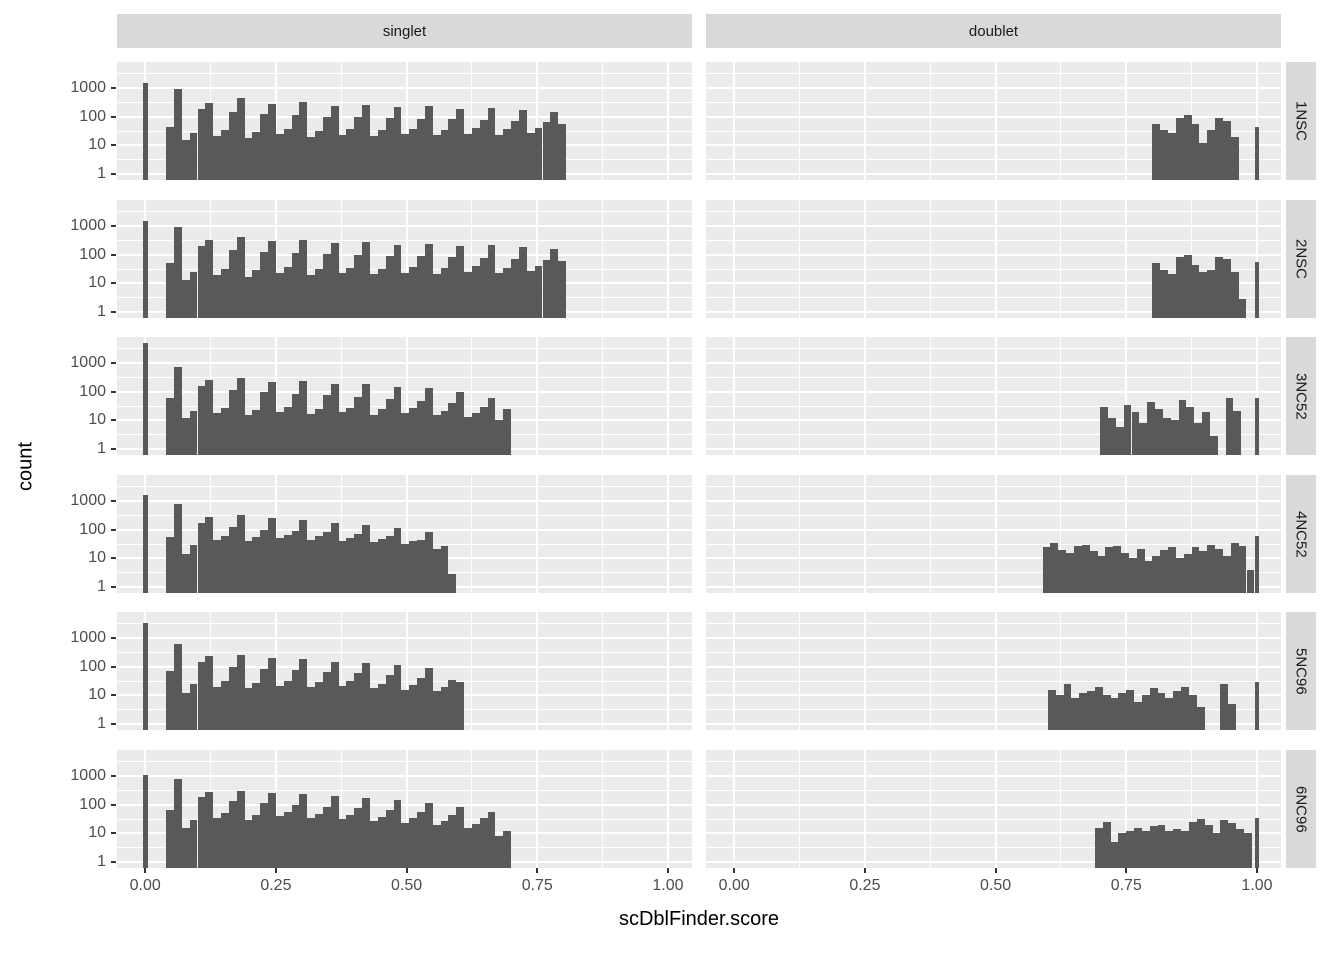  I want to click on facet-strip-row-label: 6NC96, so click(1301, 809).